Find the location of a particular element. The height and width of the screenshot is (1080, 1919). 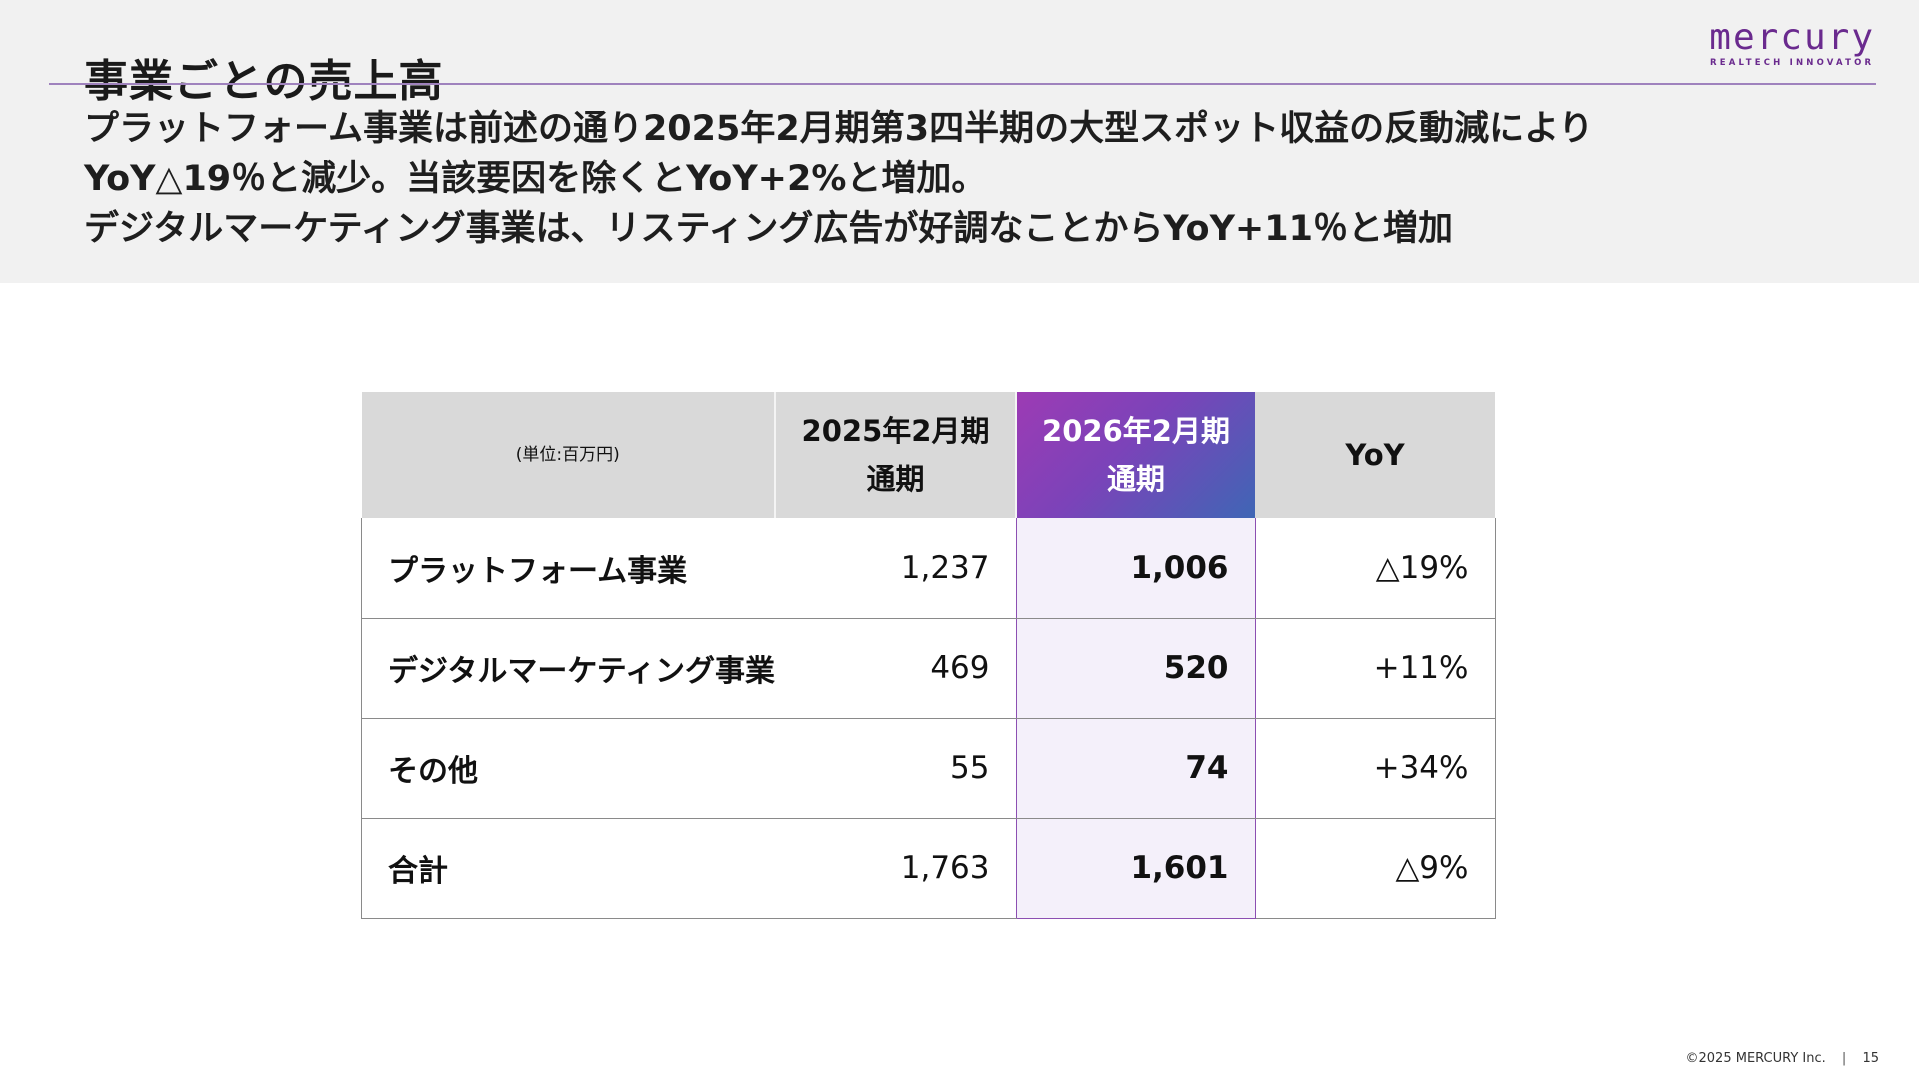

current-period-header: 2026年2月期 通期 is located at coordinates (1135, 455).